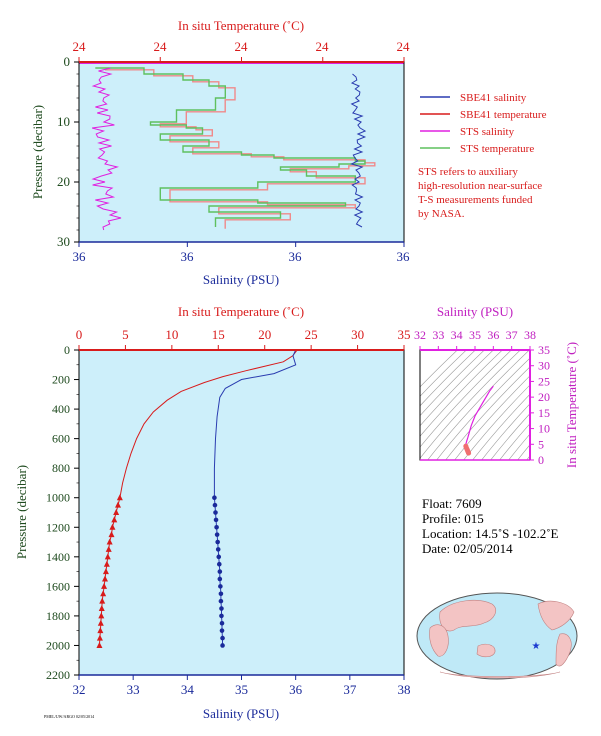  Describe the element at coordinates (544, 381) in the screenshot. I see `ts-temperature-tick: 25` at that location.